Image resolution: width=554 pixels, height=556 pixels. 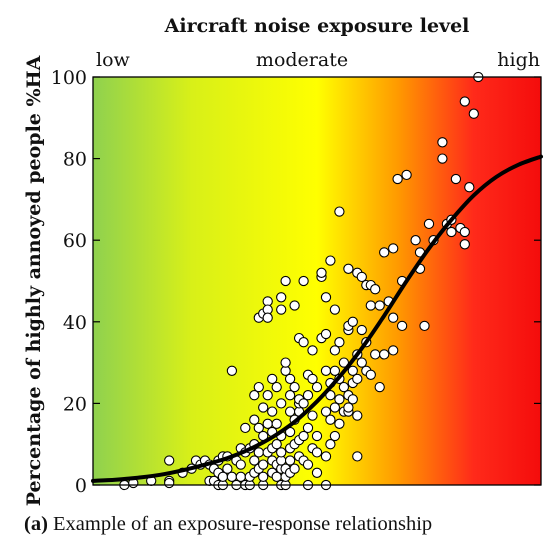 I want to click on y-axis-label: Percentage of highly annoyed people %HA, so click(x=34, y=280).